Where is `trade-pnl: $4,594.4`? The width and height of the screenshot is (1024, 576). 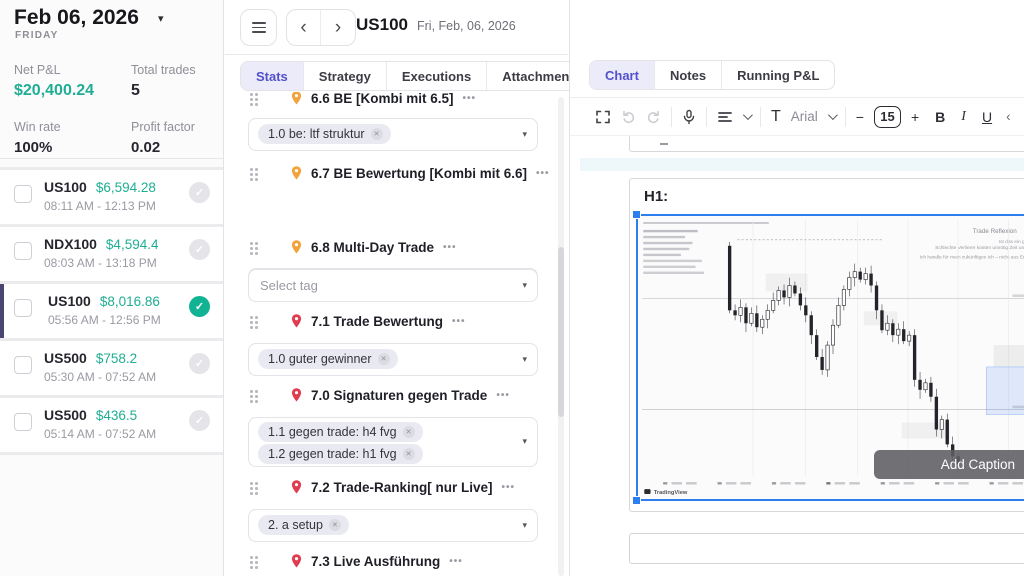
trade-pnl: $4,594.4 is located at coordinates (132, 244).